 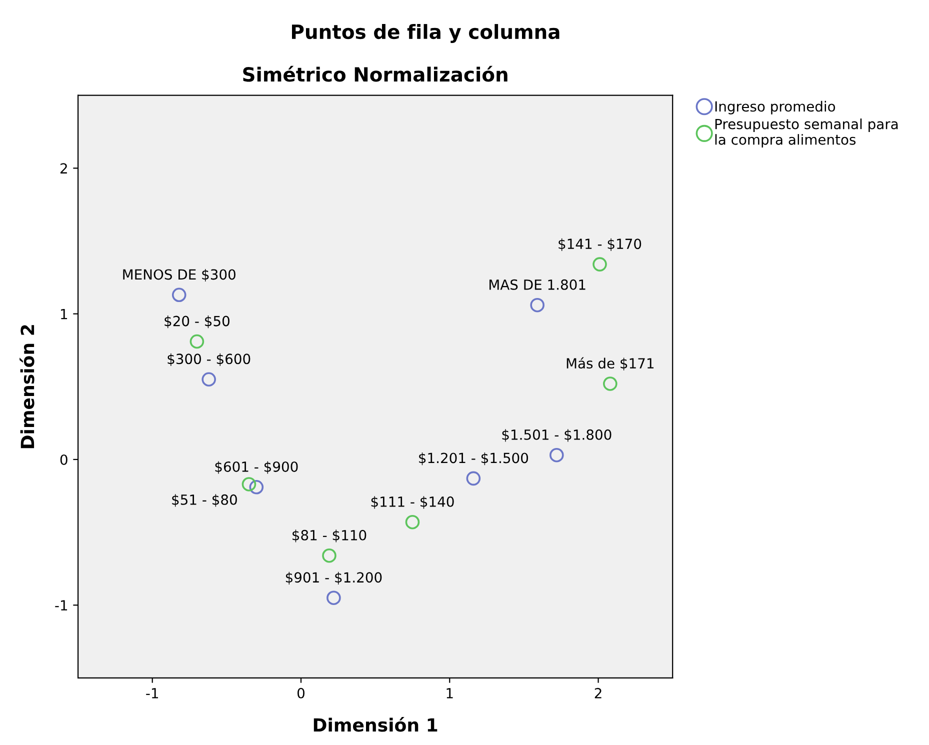 I want to click on legend-label: Presupuesto semanal para la compra alimentos, so click(x=806, y=133).